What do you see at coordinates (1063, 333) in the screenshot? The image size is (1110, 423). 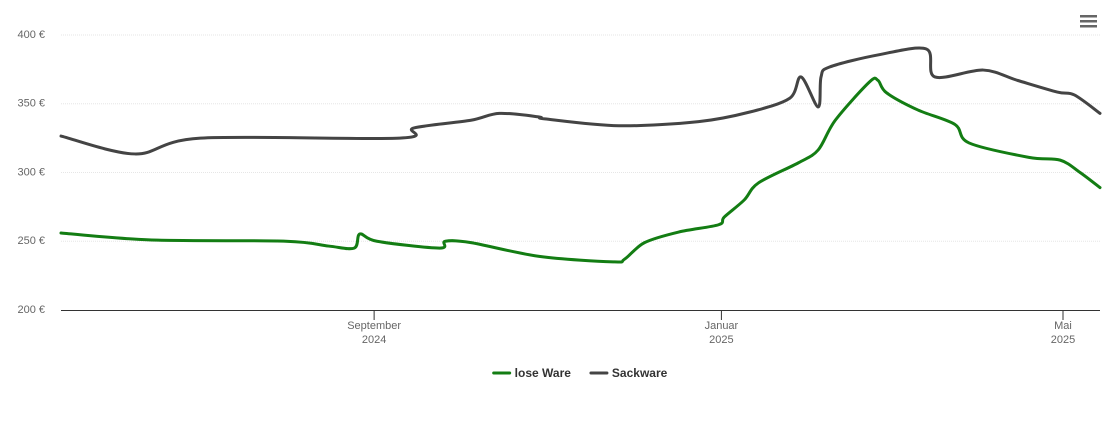 I see `x-tick-label: Mai 2025` at bounding box center [1063, 333].